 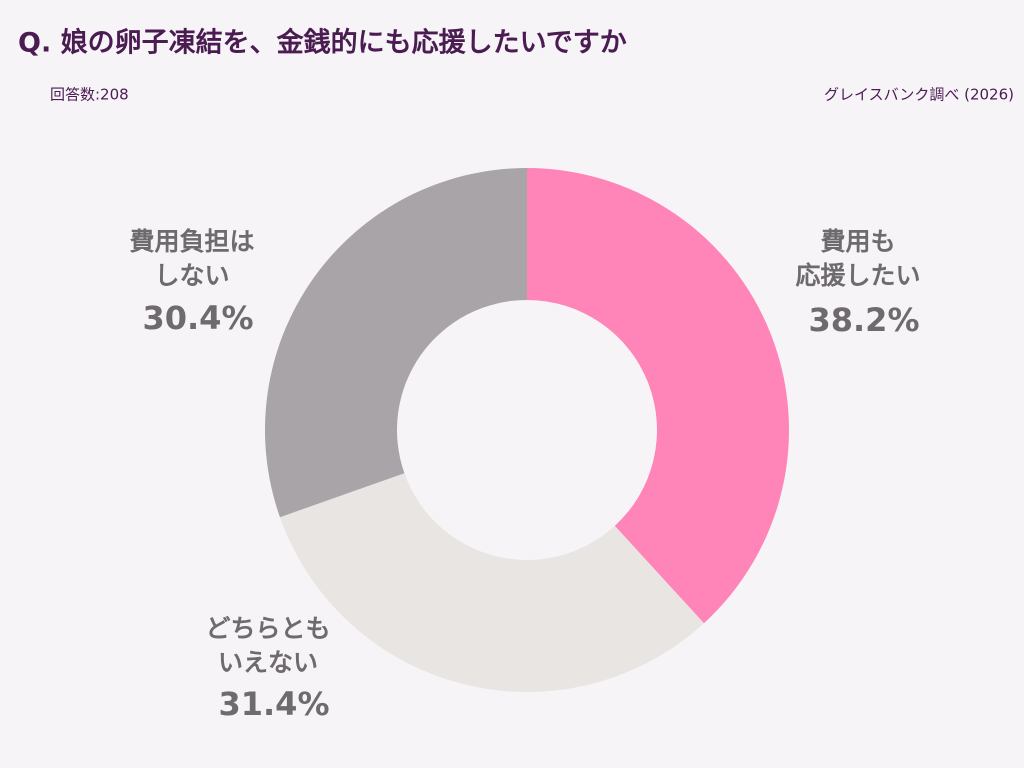 What do you see at coordinates (273, 704) in the screenshot?
I see `value-label: 31.4%` at bounding box center [273, 704].